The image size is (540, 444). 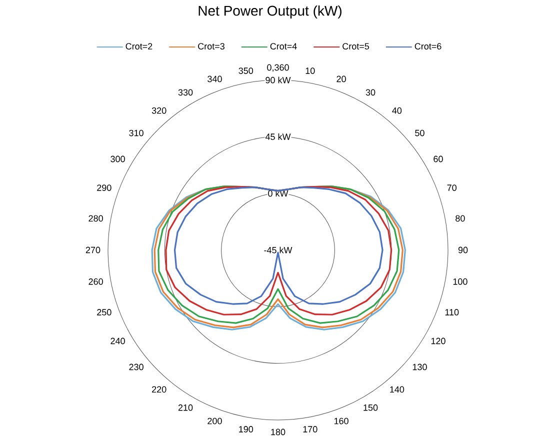 I want to click on spoke-label: 10, so click(x=310, y=71).